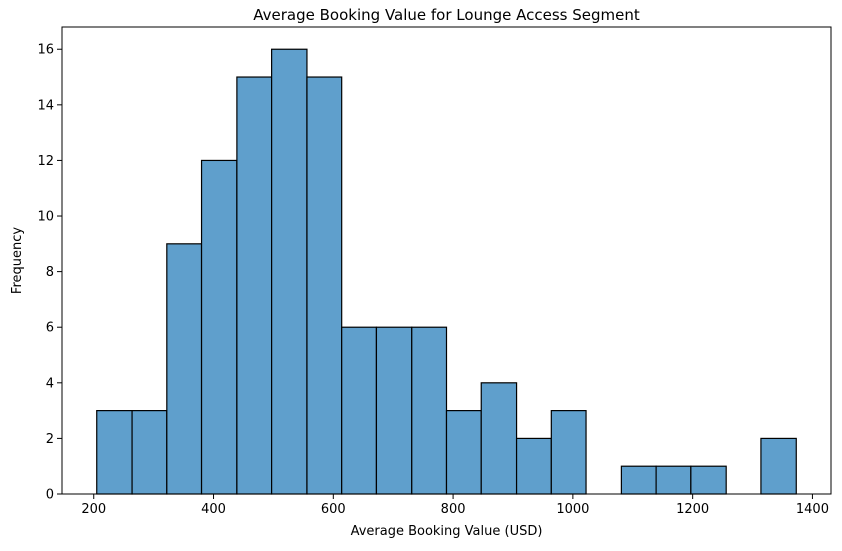 The width and height of the screenshot is (842, 551). I want to click on x-tick-label: 200, so click(93, 509).